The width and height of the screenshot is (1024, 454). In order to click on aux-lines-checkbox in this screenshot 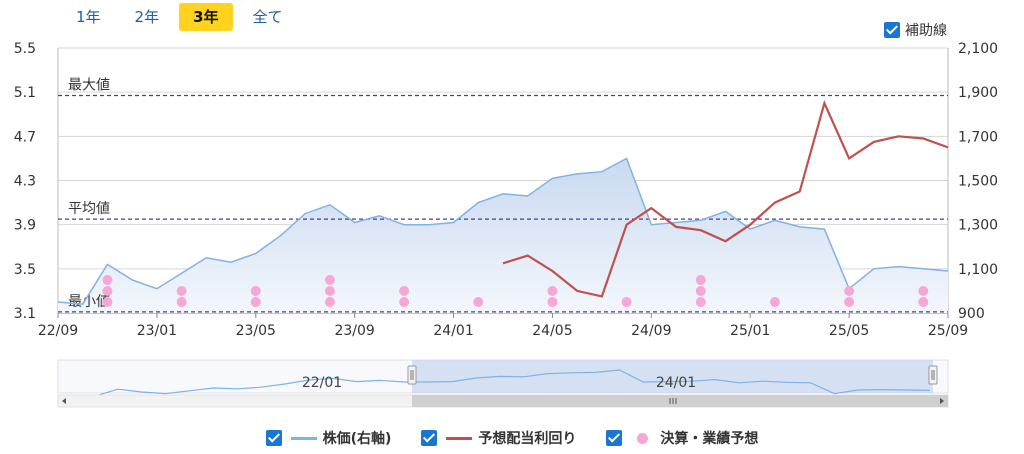, I will do `click(892, 30)`.